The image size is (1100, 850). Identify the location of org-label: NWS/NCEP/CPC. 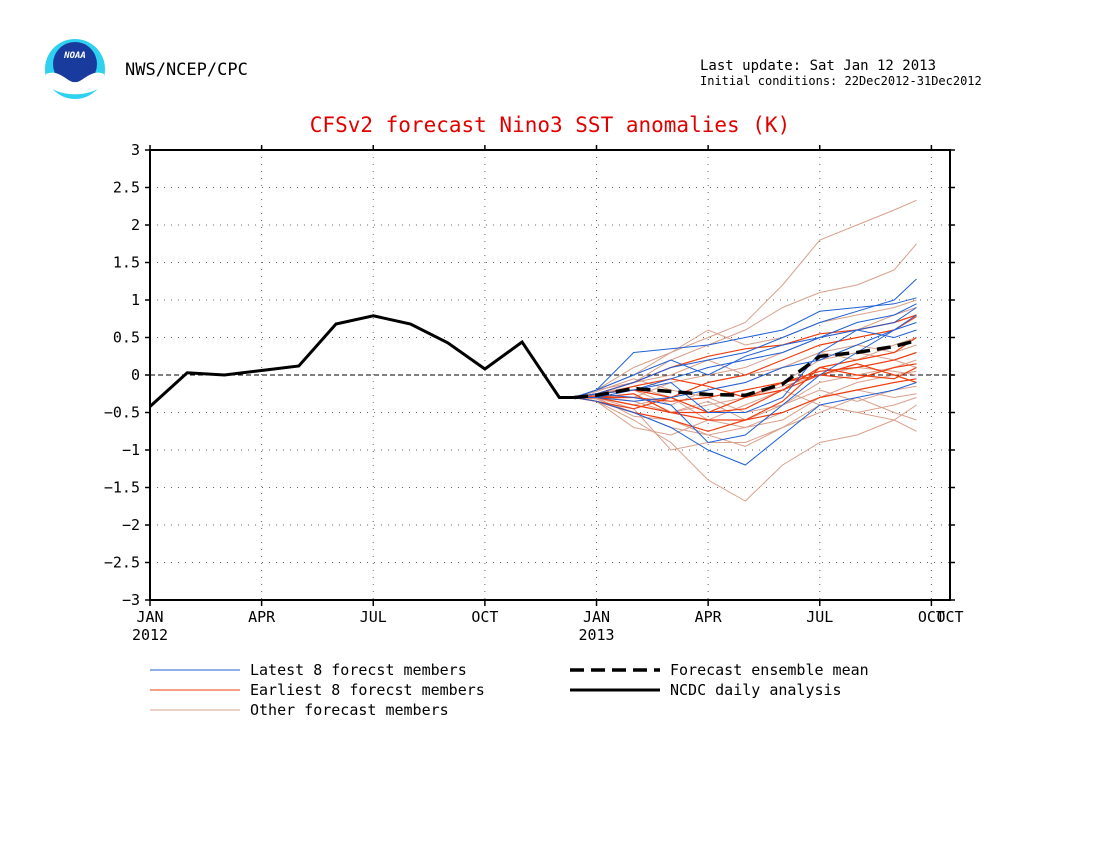
(186, 70).